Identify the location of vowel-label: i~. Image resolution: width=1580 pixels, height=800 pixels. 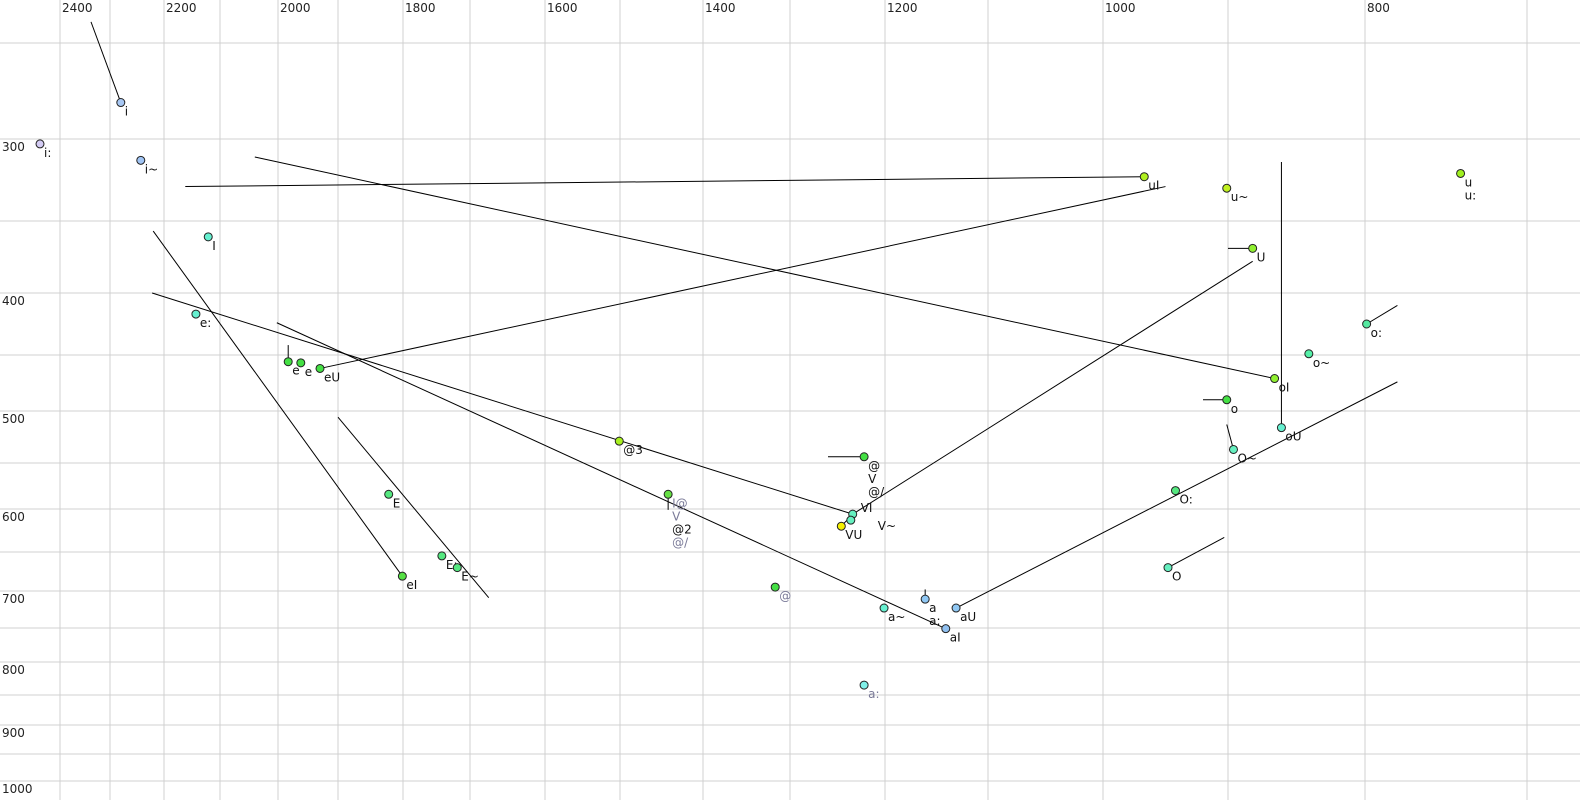
(151, 169).